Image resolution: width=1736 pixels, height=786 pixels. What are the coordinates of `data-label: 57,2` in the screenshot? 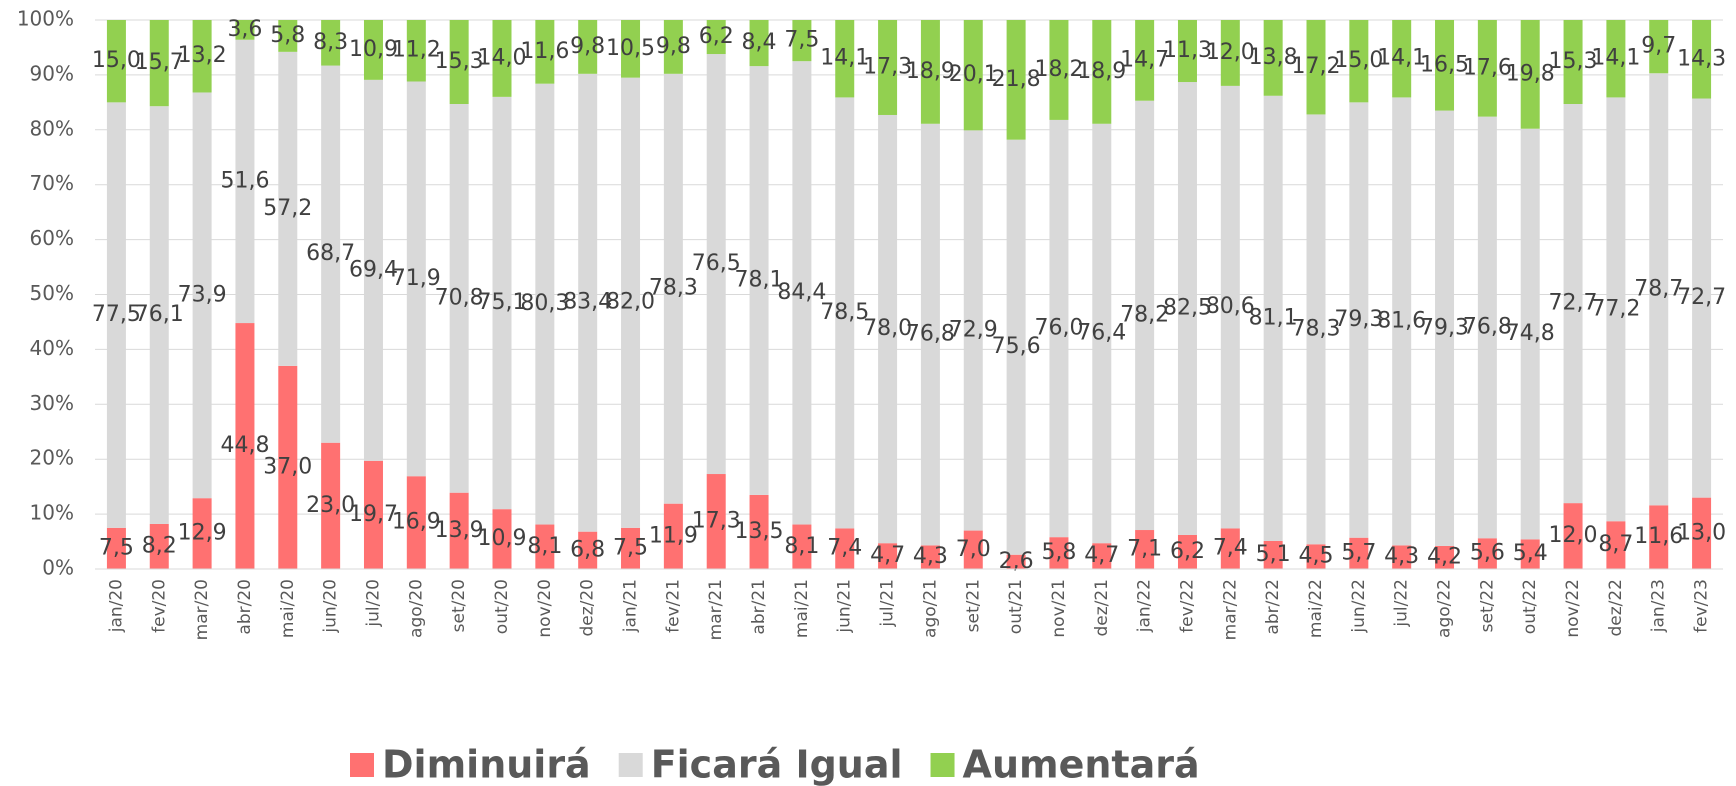 It's located at (287, 208).